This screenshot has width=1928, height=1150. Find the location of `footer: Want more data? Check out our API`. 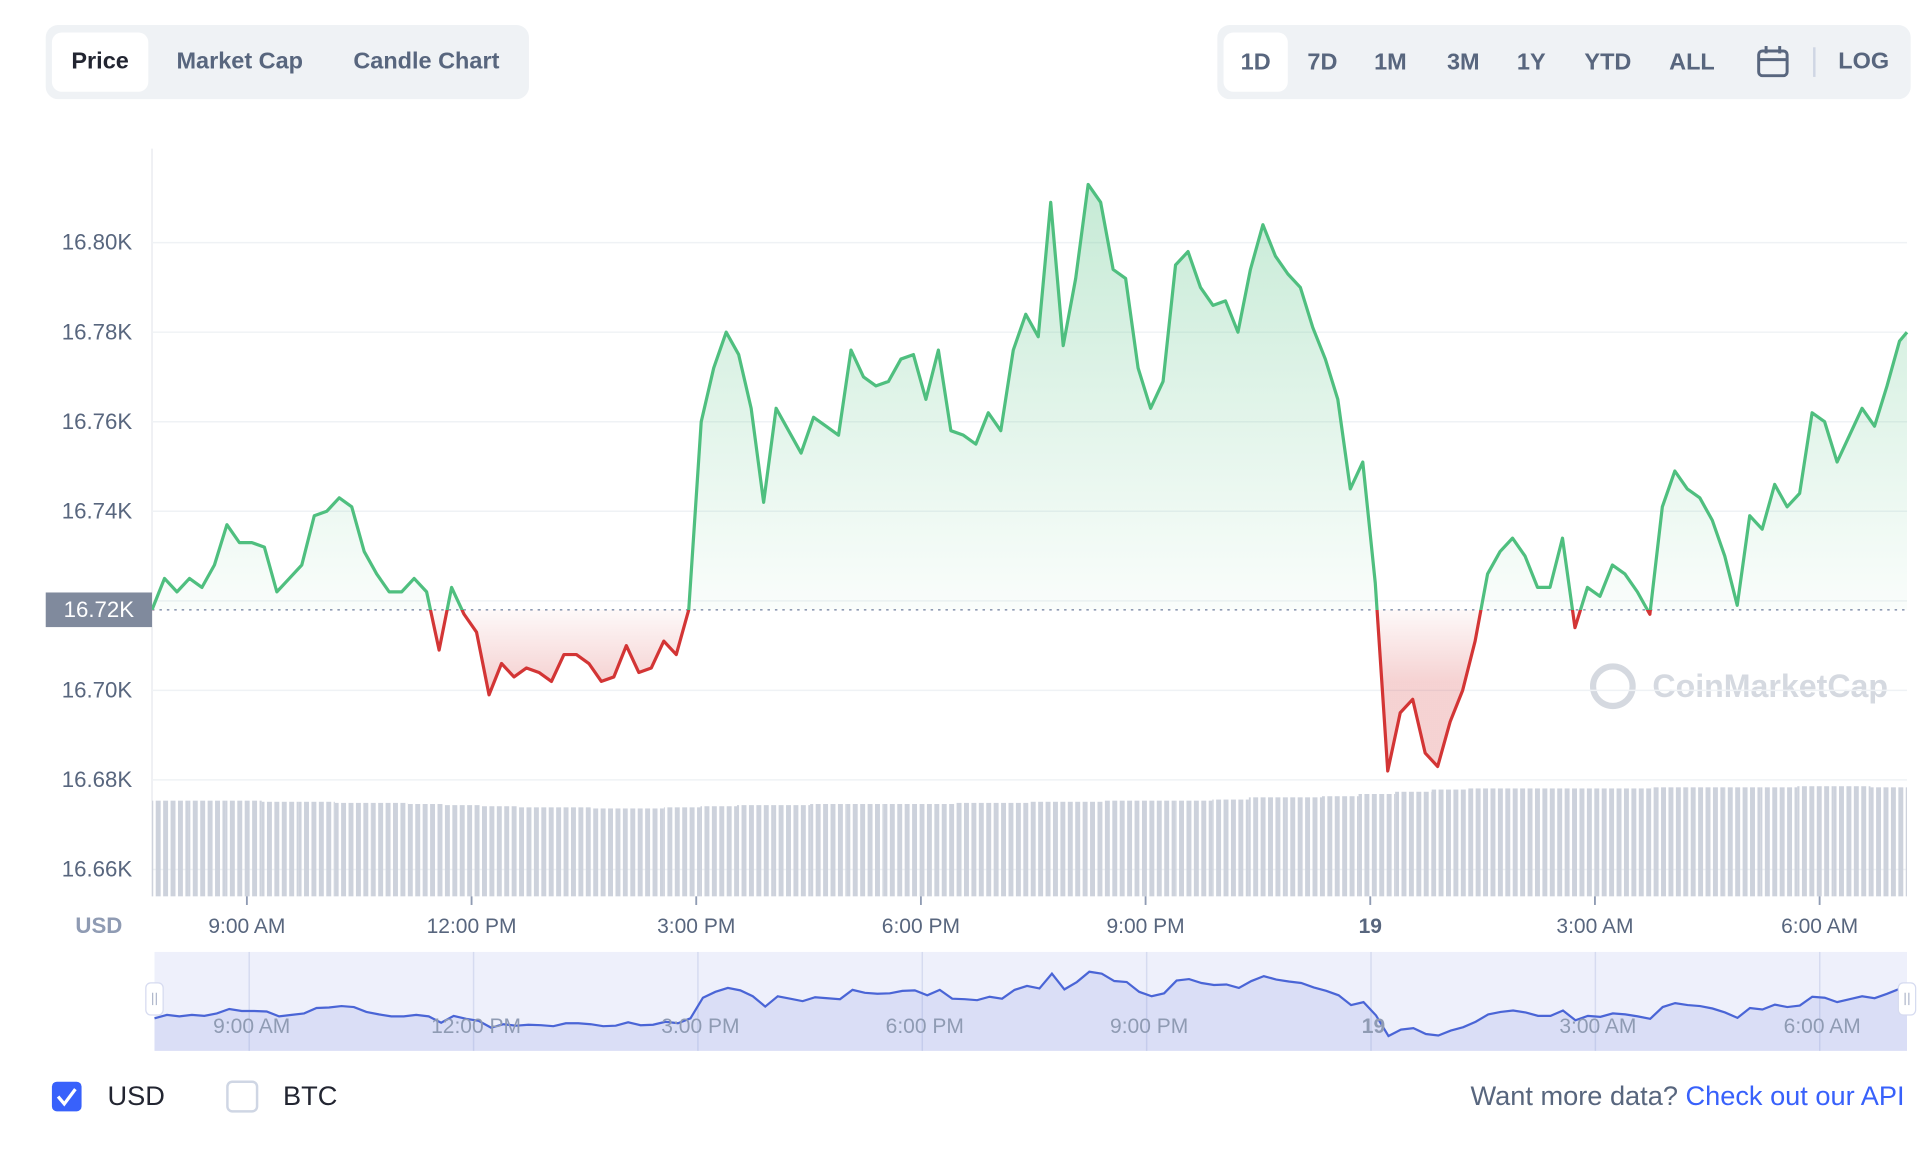

footer: Want more data? Check out our API is located at coordinates (1688, 1095).